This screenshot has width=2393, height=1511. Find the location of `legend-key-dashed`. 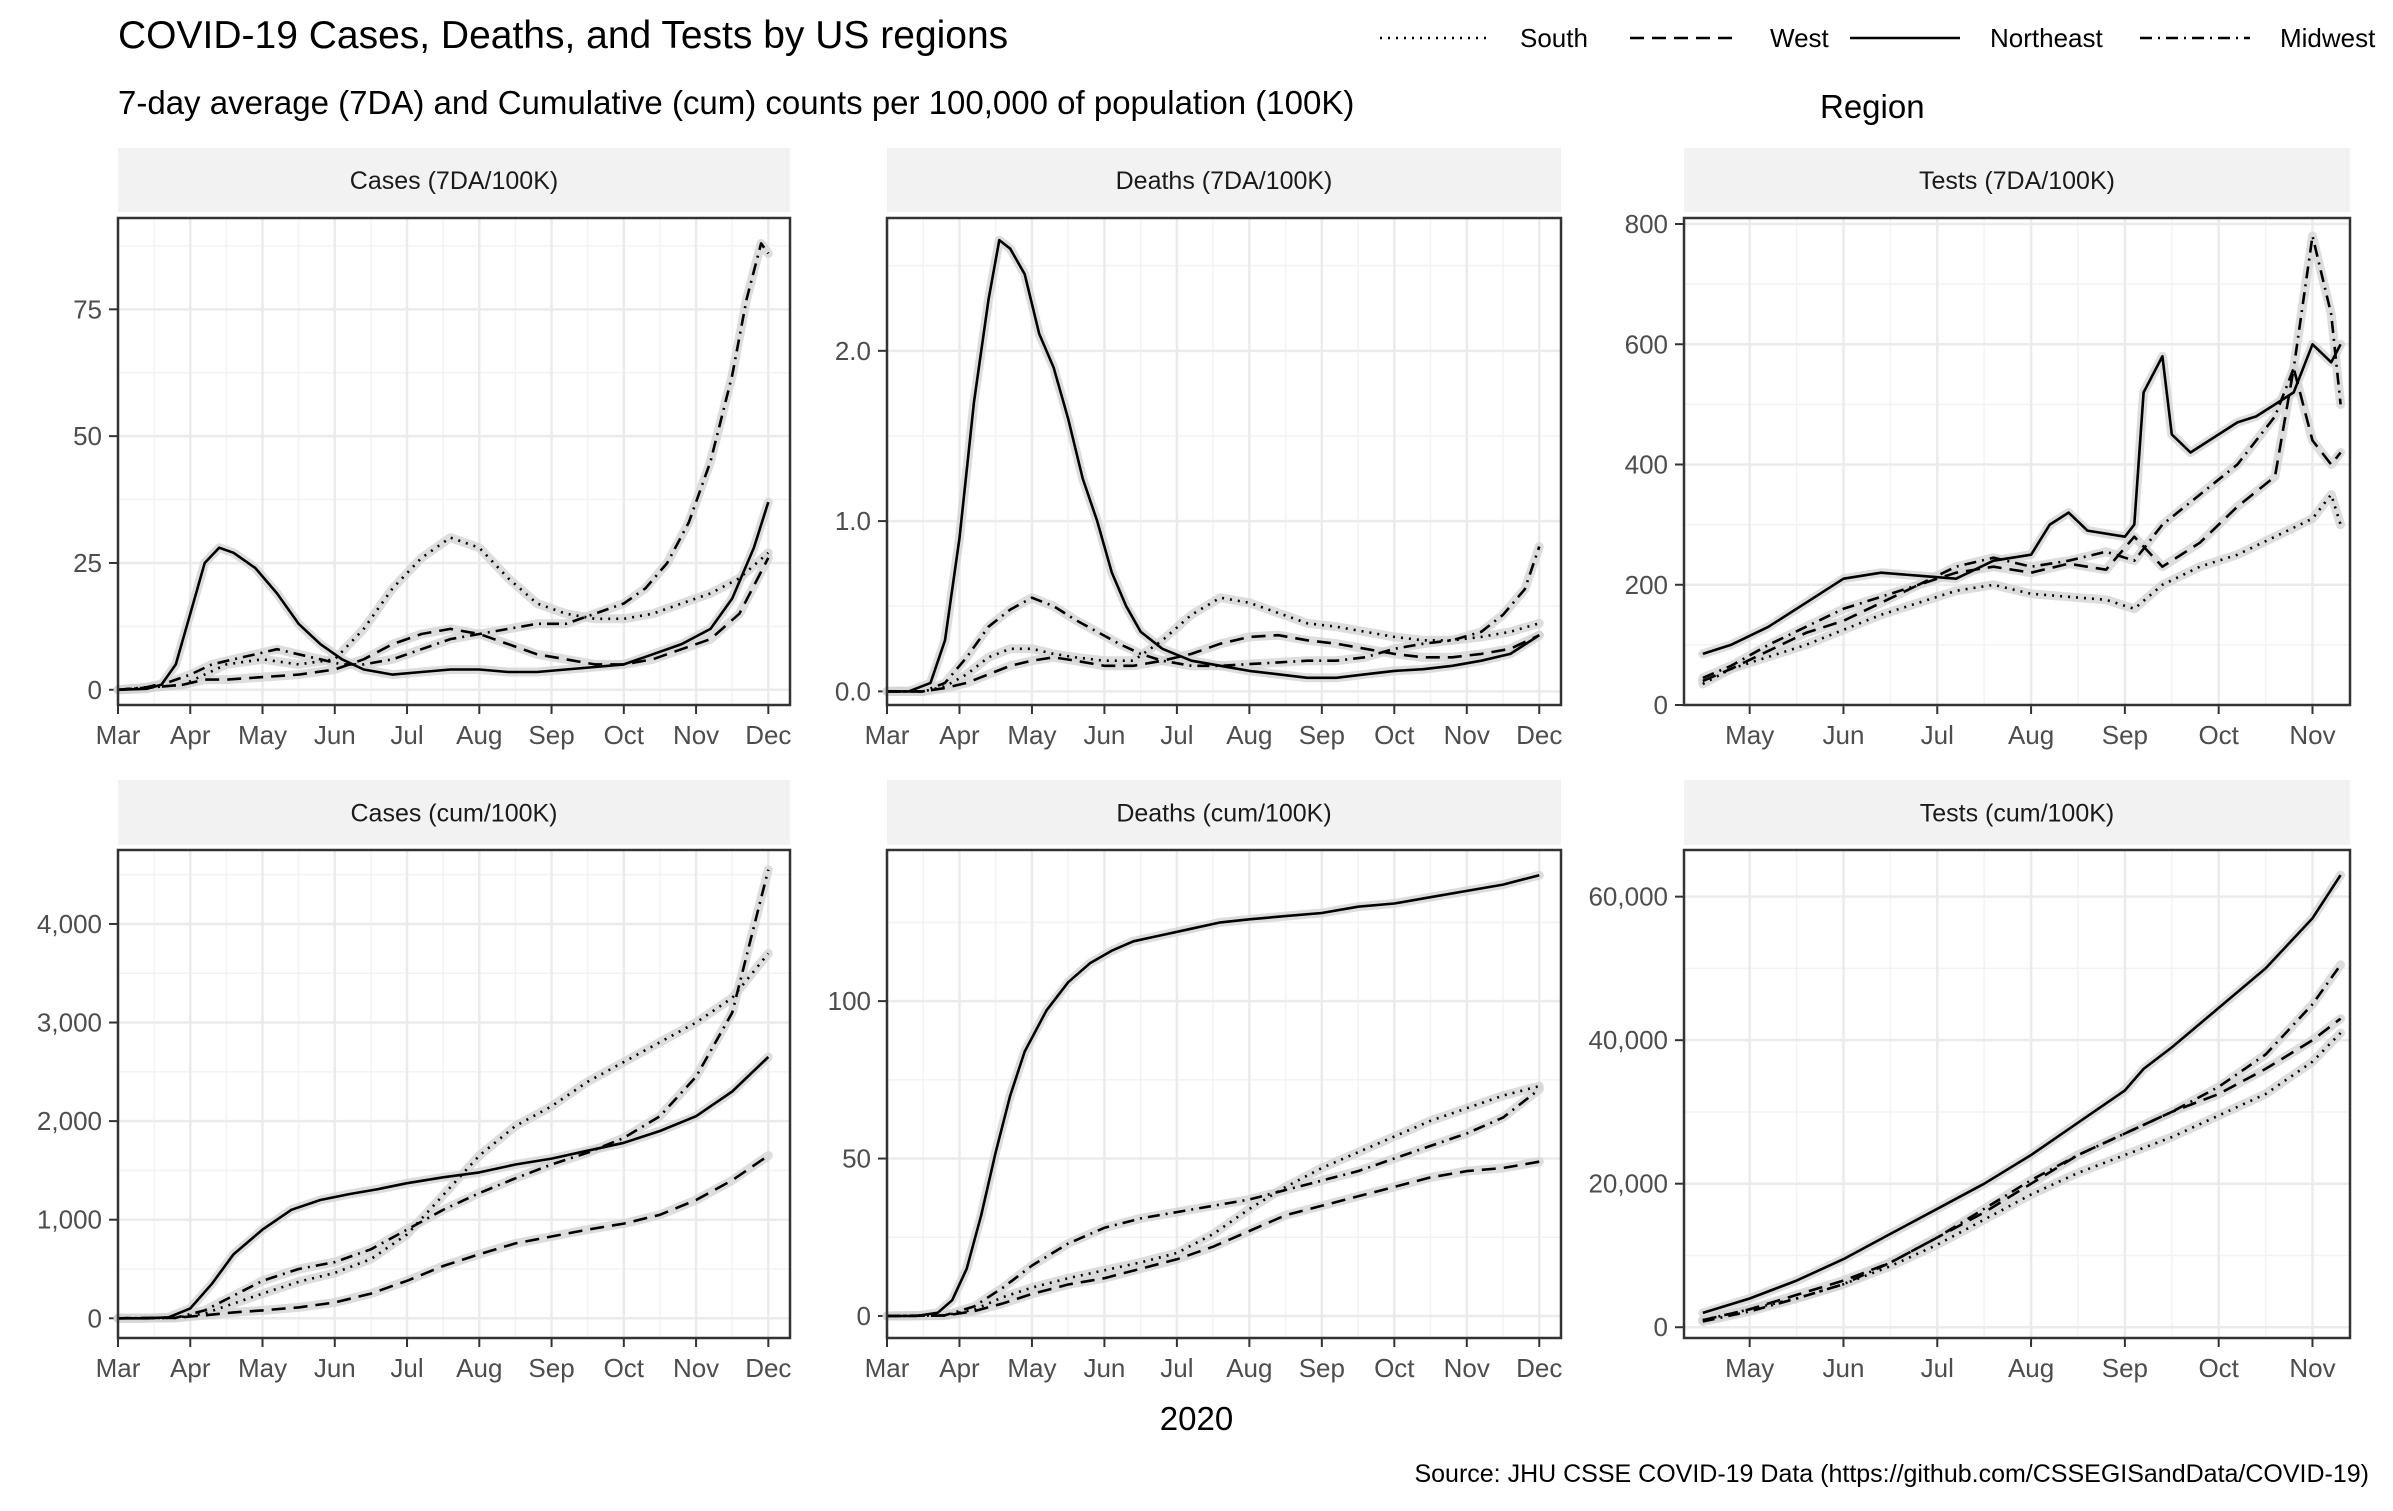

legend-key-dashed is located at coordinates (1685, 38).